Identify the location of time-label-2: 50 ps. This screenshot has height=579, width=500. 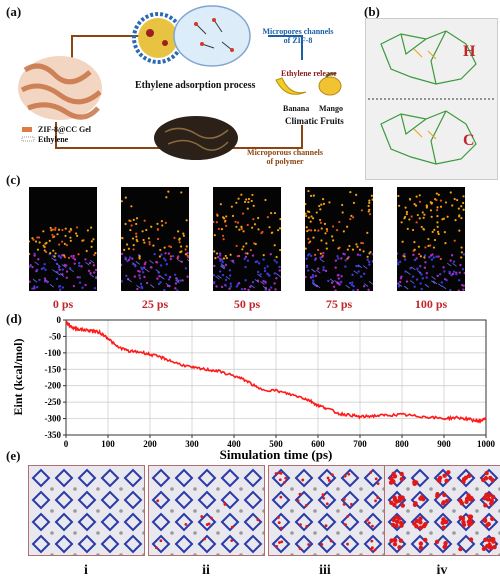
(247, 304).